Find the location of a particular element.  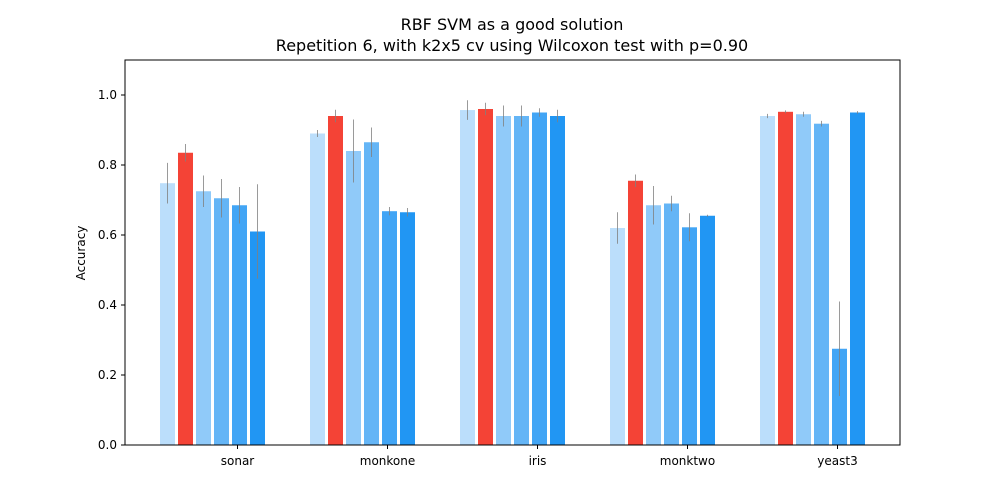

y-tick-label: 1.0 is located at coordinates (107, 95).